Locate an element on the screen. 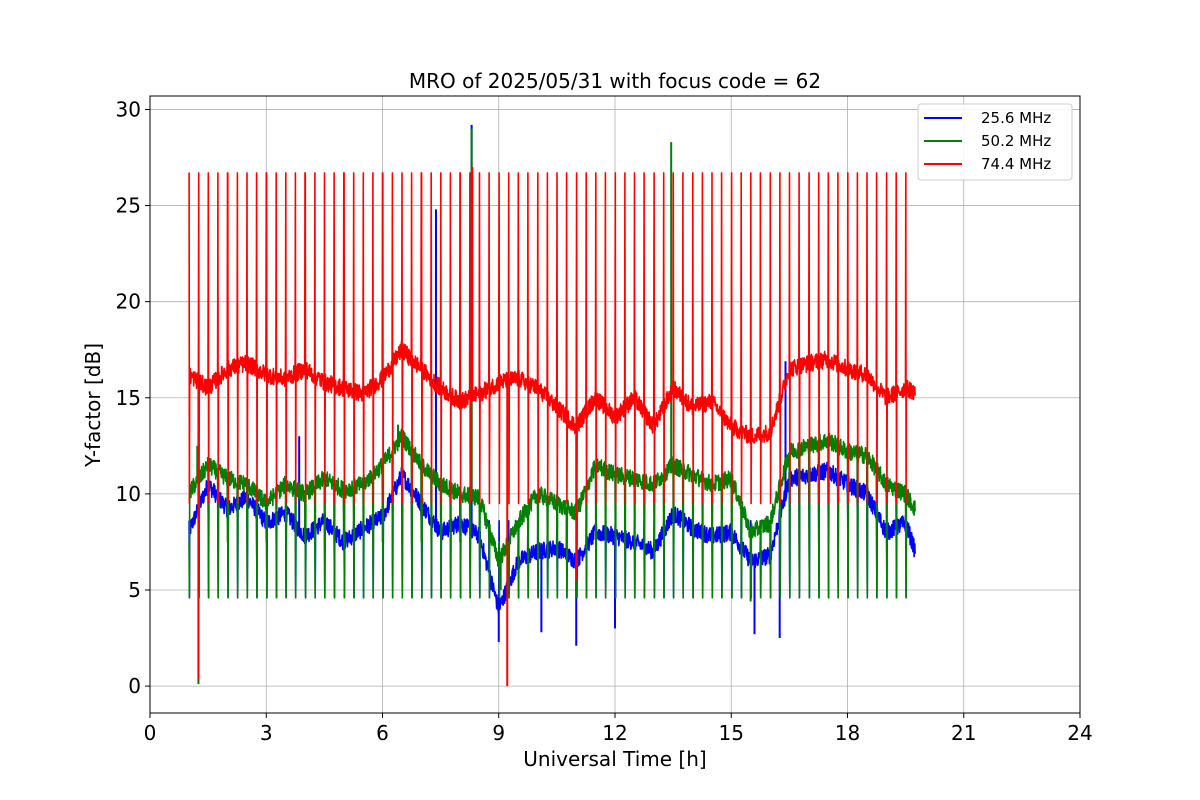 Image resolution: width=1200 pixels, height=800 pixels. x-tick-label: 12 is located at coordinates (614, 733).